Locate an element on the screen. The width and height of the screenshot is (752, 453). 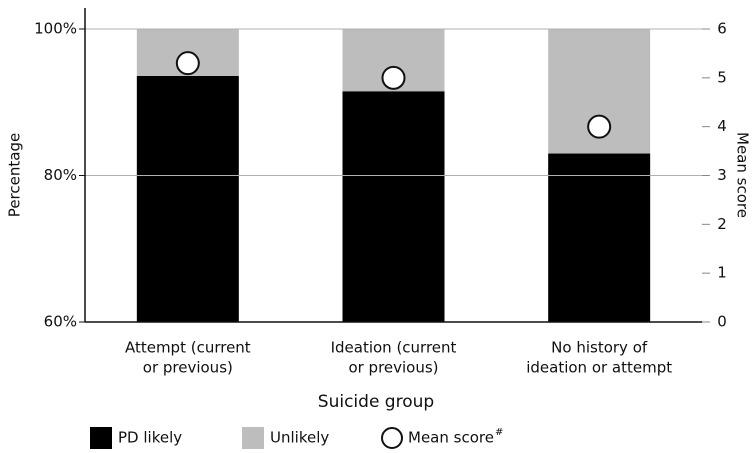
x-tick-label: Attempt (current is located at coordinates (188, 348).